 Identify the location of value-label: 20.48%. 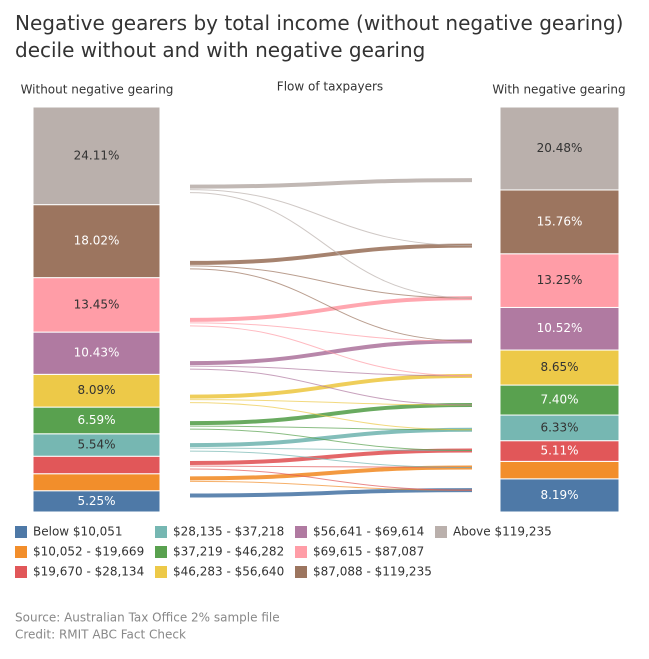
(560, 148).